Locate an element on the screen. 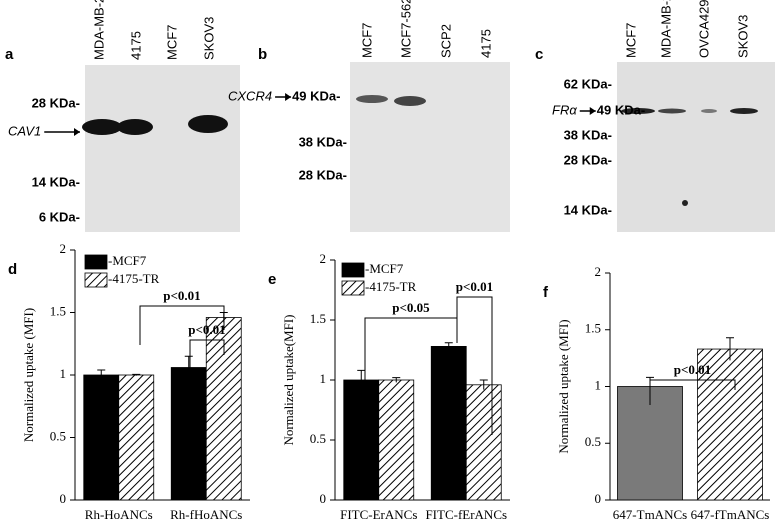  x-tick-label: FITC-fErANCs is located at coordinates (466, 514).